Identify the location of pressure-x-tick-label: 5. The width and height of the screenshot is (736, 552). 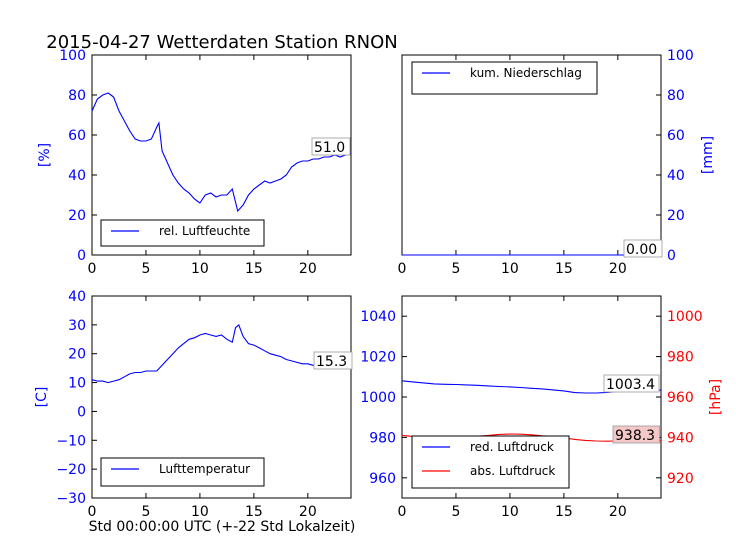
(455, 512).